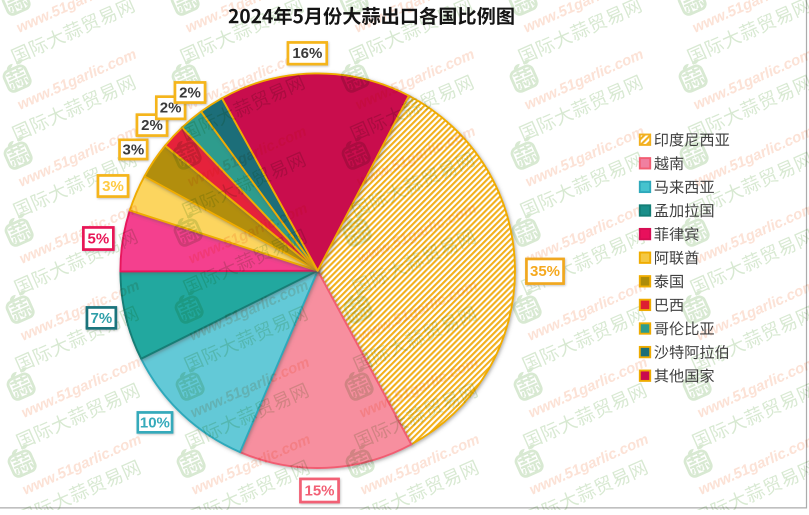 This screenshot has height=515, width=809. What do you see at coordinates (102, 318) in the screenshot?
I see `svg-text: 7%` at bounding box center [102, 318].